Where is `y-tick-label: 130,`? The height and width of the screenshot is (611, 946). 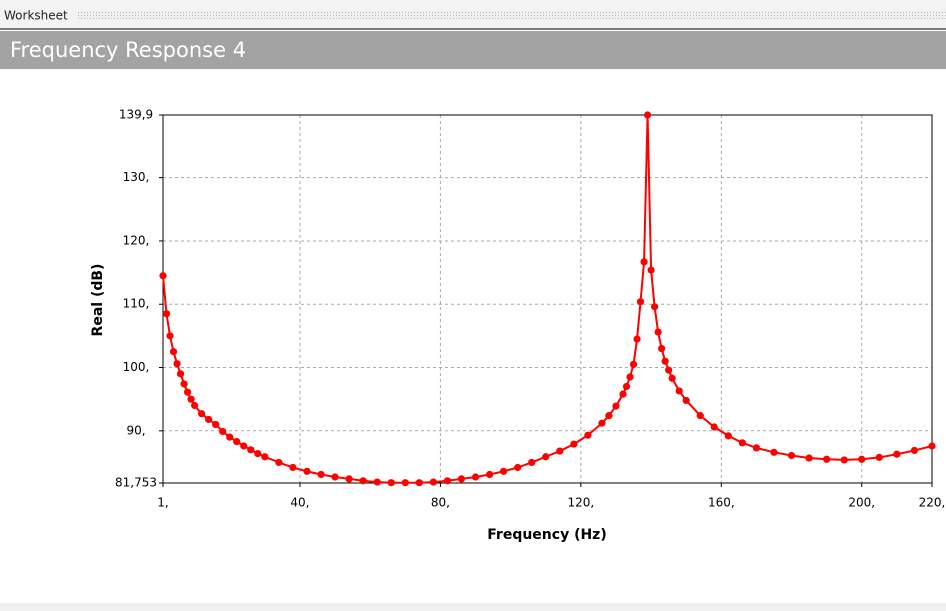
y-tick-label: 130, is located at coordinates (136, 177).